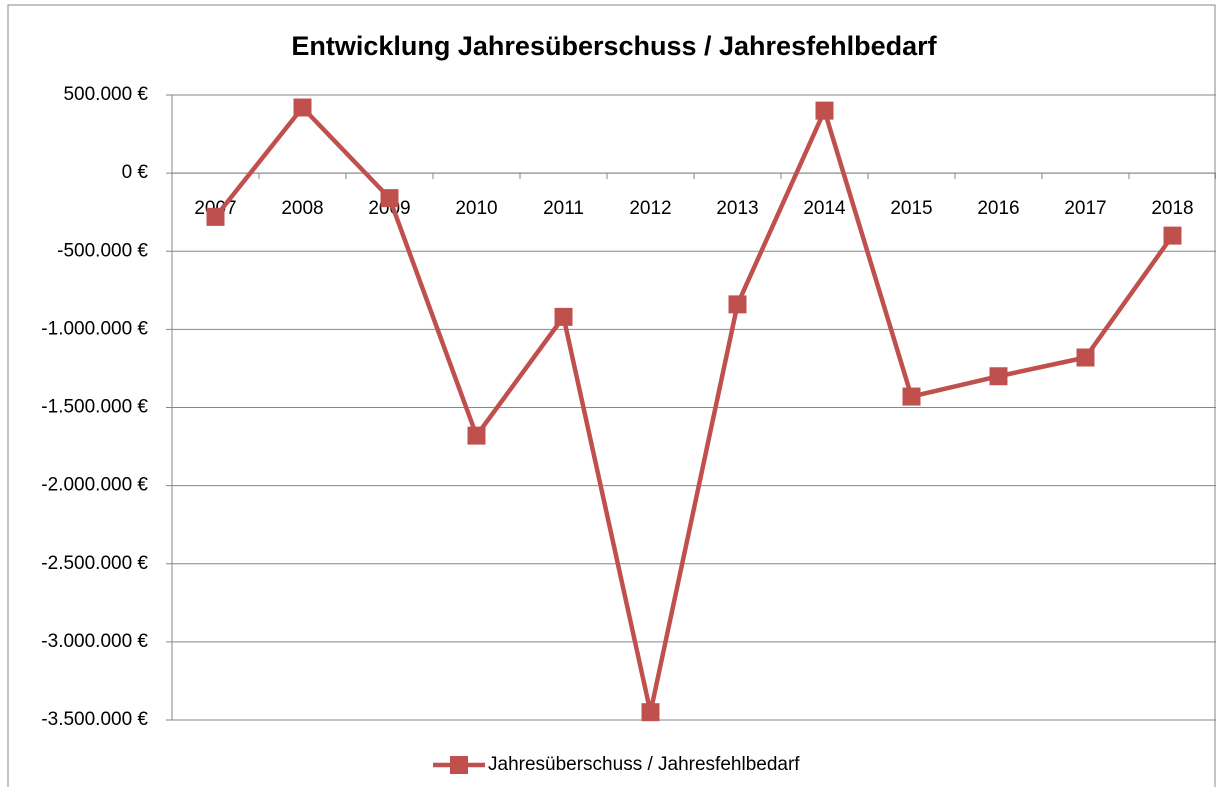 This screenshot has width=1216, height=787. What do you see at coordinates (644, 764) in the screenshot?
I see `legend-label: Jahresüberschuss / Jahresfehlbedarf` at bounding box center [644, 764].